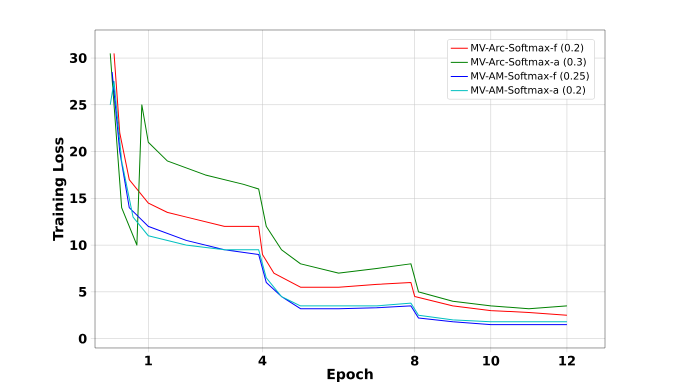 The width and height of the screenshot is (676, 390). What do you see at coordinates (414, 361) in the screenshot?
I see `x-tick-label: 8` at bounding box center [414, 361].